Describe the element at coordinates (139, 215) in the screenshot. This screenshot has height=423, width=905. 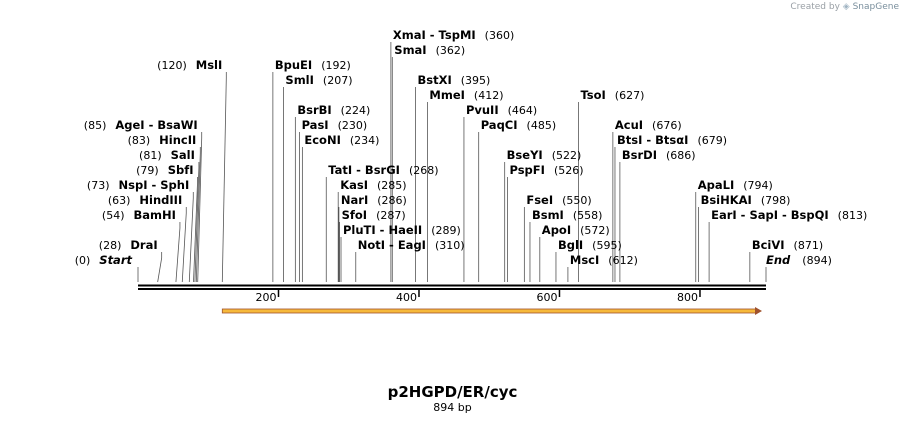
I see `site-bamhi: BamHI (54)` at that location.